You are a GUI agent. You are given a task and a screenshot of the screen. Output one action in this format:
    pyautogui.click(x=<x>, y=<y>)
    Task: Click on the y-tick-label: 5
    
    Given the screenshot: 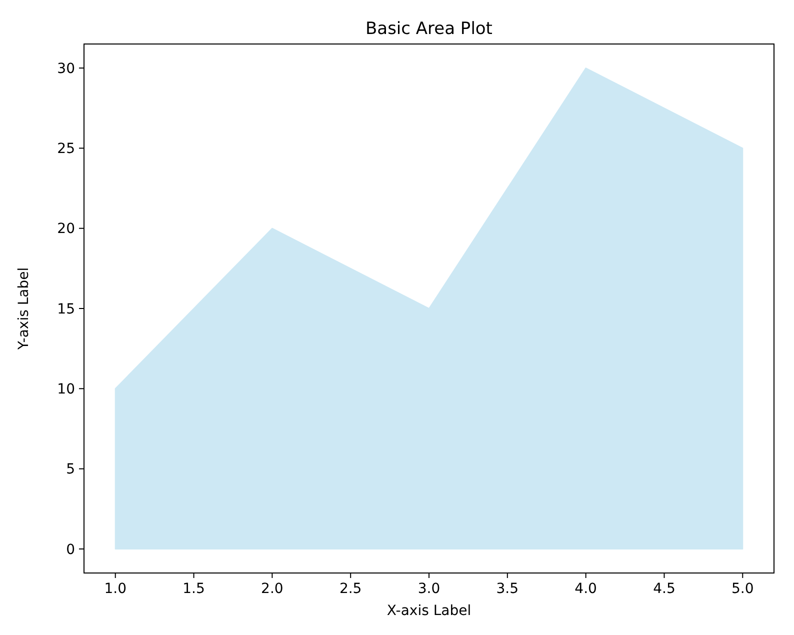 What is the action you would take?
    pyautogui.click(x=70, y=470)
    